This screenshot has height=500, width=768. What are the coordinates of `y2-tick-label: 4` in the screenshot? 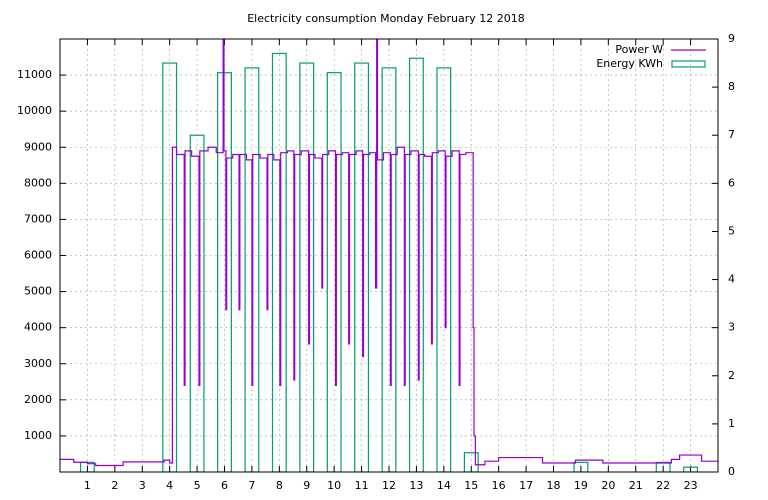 It's located at (731, 279).